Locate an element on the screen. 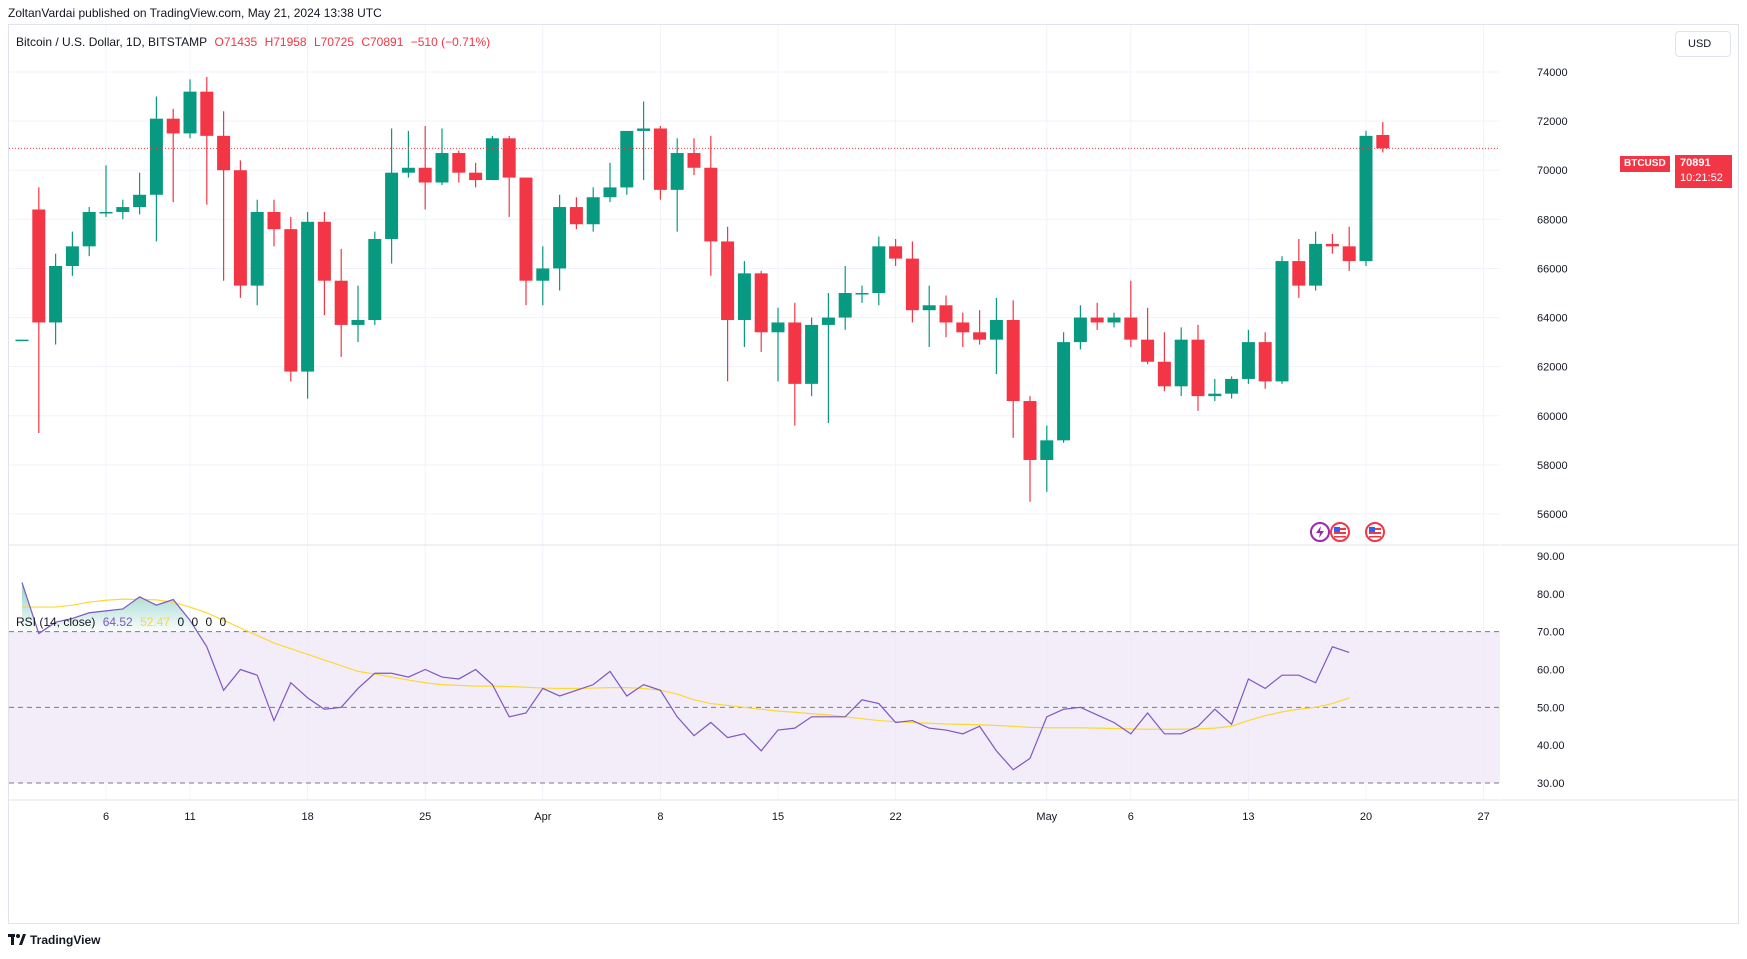 This screenshot has width=1747, height=959. price-tick-2: 60000 is located at coordinates (1552, 417).